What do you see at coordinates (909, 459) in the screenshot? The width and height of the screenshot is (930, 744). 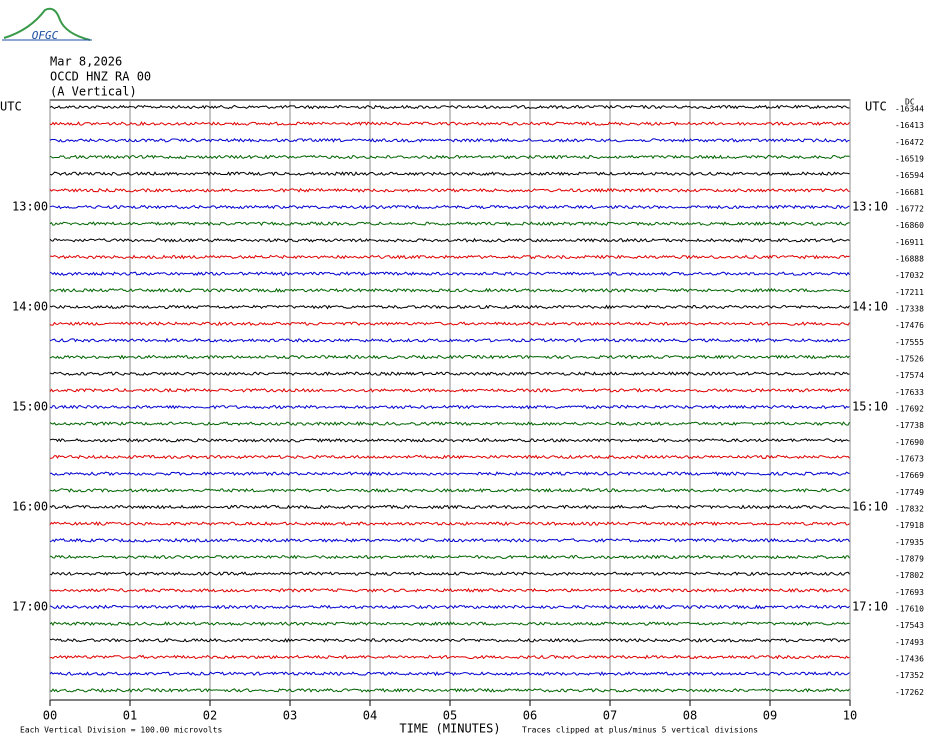 I see `dc-value: -17673` at bounding box center [909, 459].